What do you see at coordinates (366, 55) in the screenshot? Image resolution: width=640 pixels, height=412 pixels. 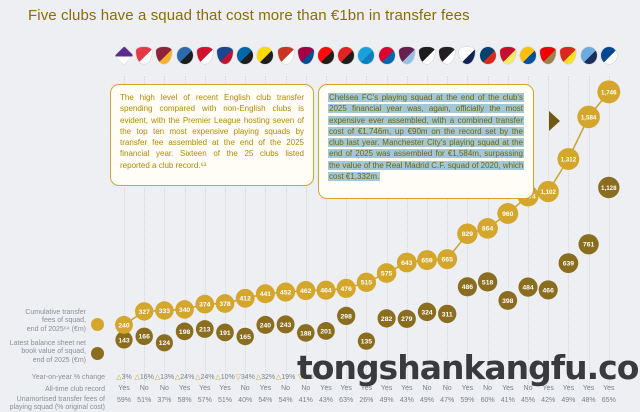 I see `crest-napoli` at bounding box center [366, 55].